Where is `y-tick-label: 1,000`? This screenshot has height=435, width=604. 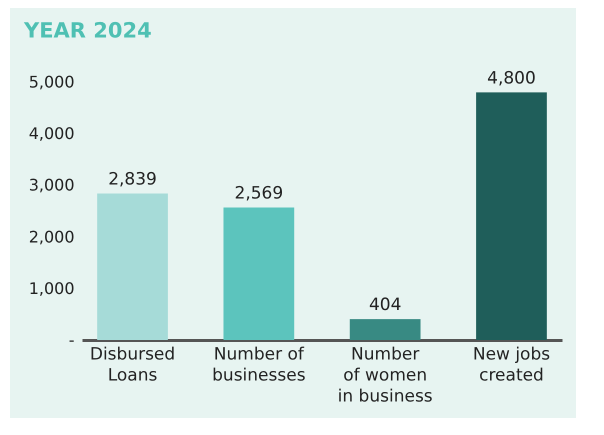
y-tick-label: 1,000 is located at coordinates (51, 288).